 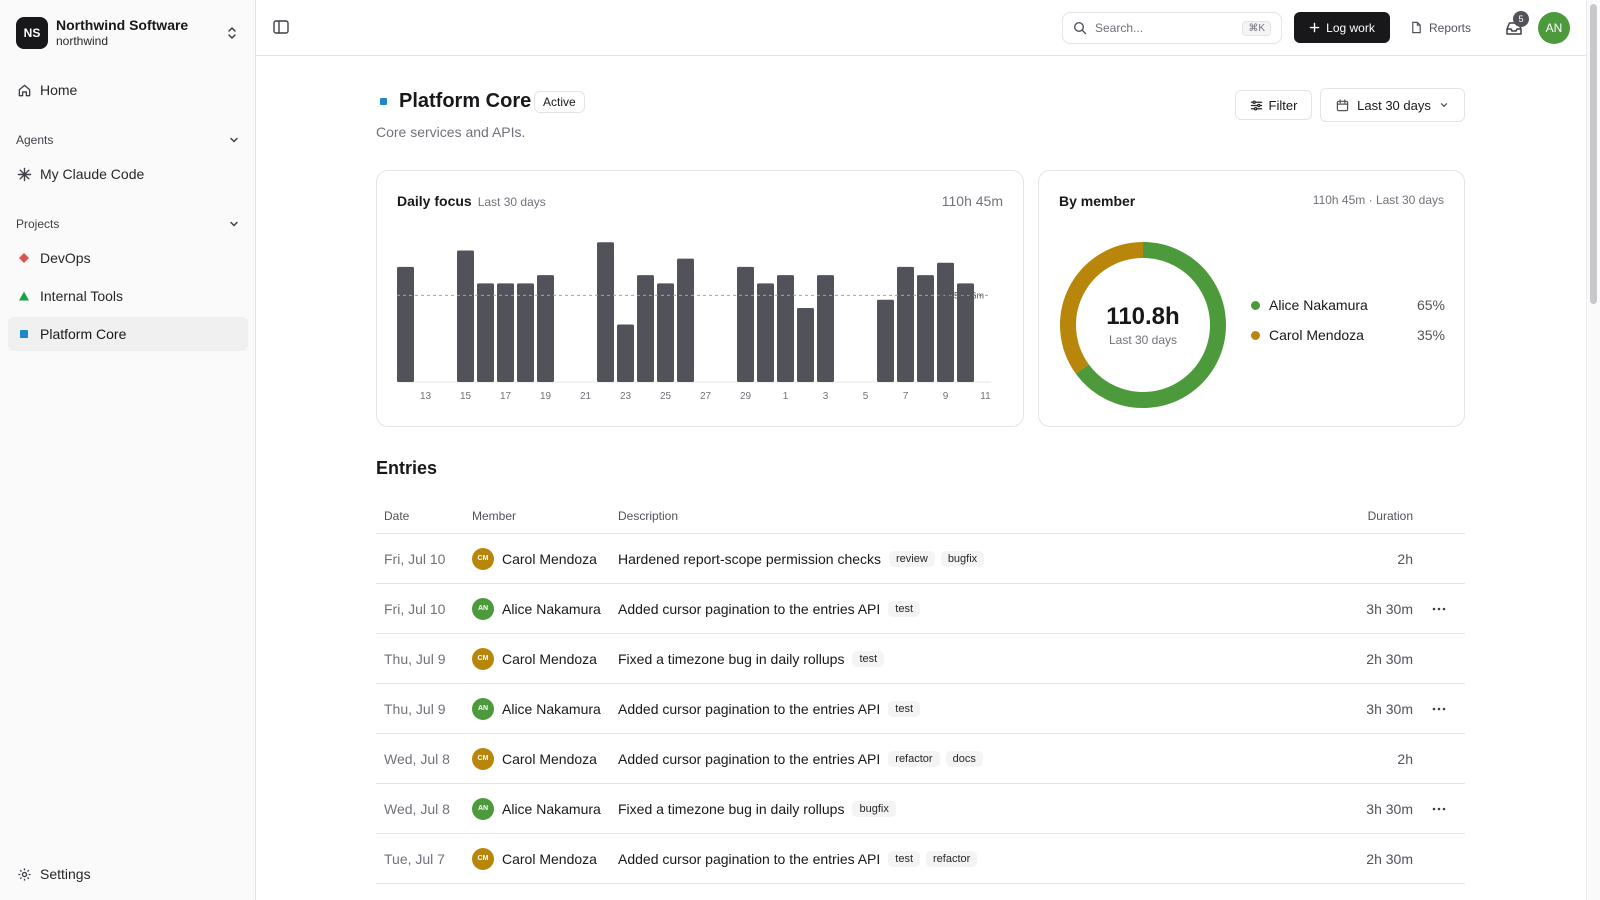 I want to click on user-avatar: AN, so click(x=1554, y=28).